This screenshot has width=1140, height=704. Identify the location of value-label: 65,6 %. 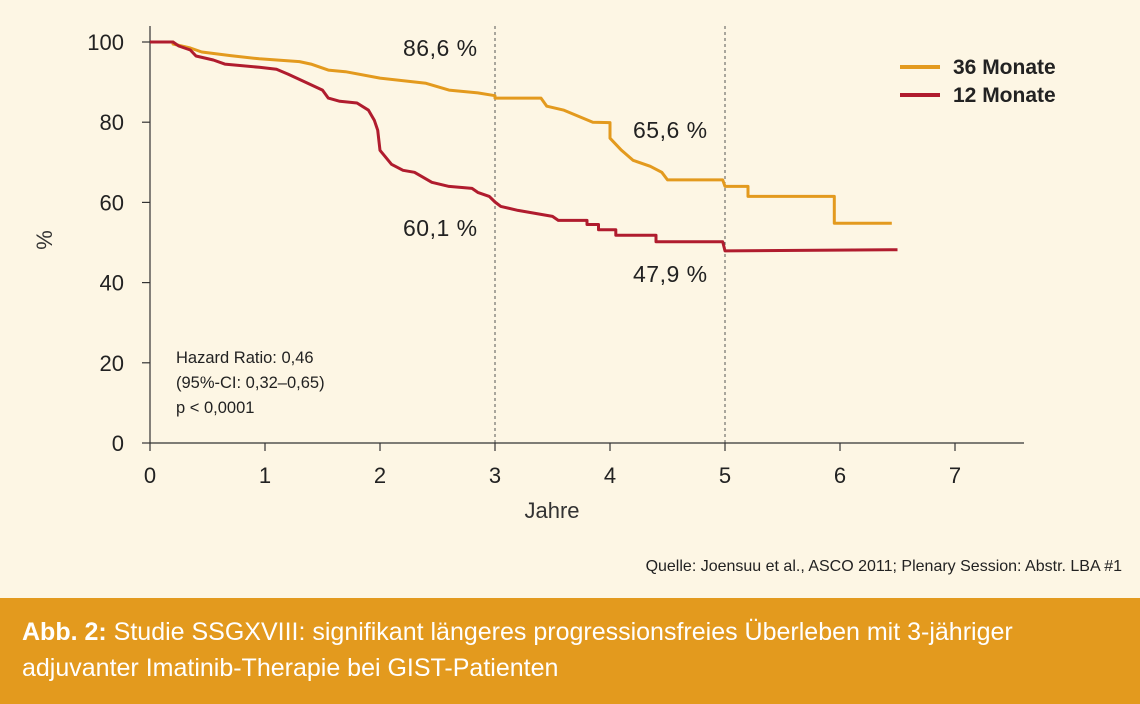
(670, 130).